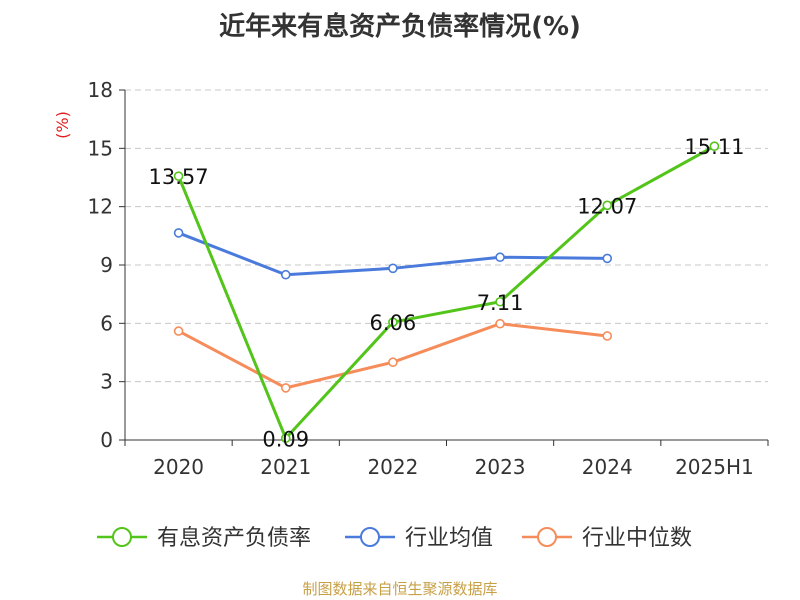 The height and width of the screenshot is (600, 800). I want to click on chart-title: 近年来有息资产负债率情况(%), so click(400, 27).